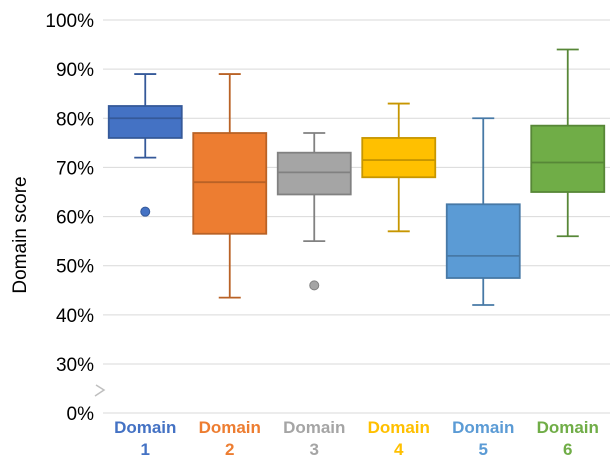 This screenshot has height=458, width=612. Describe the element at coordinates (483, 427) in the screenshot. I see `category-label-domain-5: Domain` at that location.